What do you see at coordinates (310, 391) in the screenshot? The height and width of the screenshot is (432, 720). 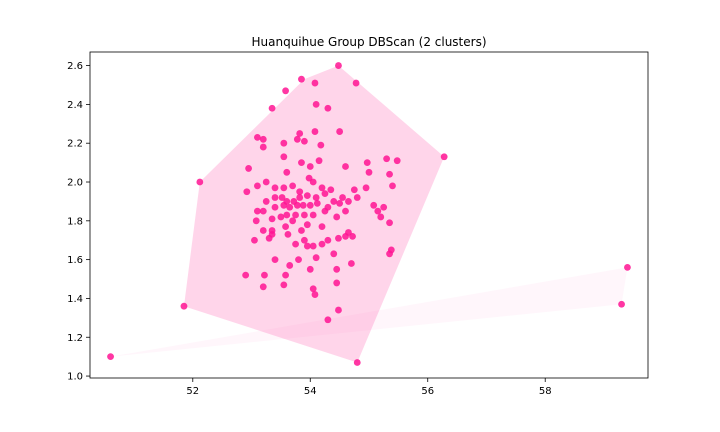 I see `x-tick-label: 54` at bounding box center [310, 391].